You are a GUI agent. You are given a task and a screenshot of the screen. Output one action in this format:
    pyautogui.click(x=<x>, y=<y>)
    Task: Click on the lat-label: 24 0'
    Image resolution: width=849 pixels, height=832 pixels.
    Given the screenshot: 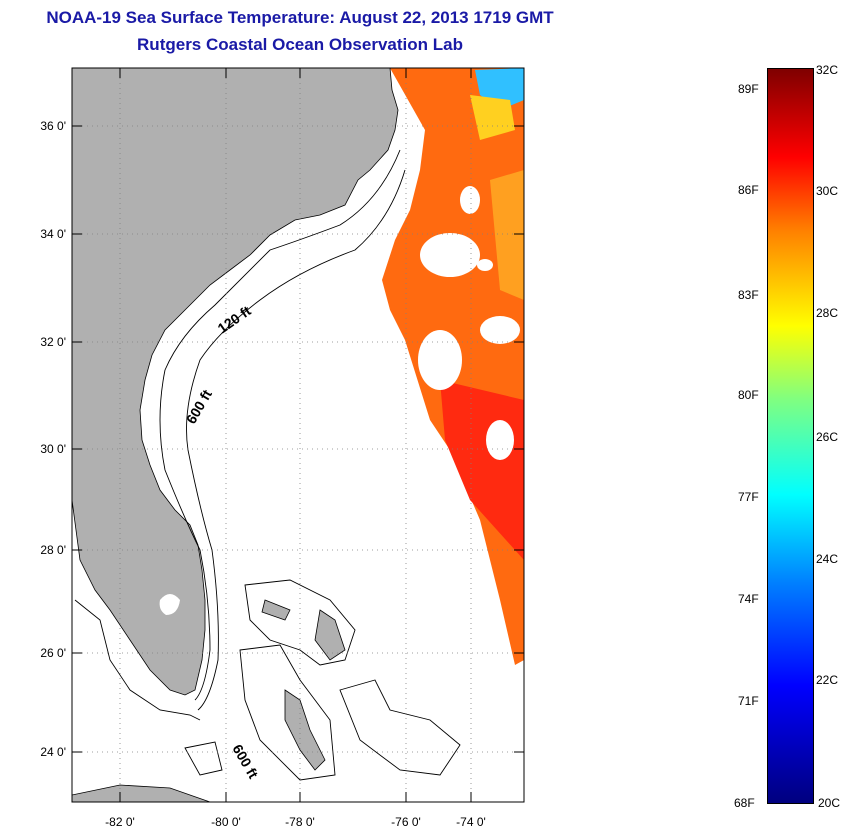 What is the action you would take?
    pyautogui.click(x=53, y=752)
    